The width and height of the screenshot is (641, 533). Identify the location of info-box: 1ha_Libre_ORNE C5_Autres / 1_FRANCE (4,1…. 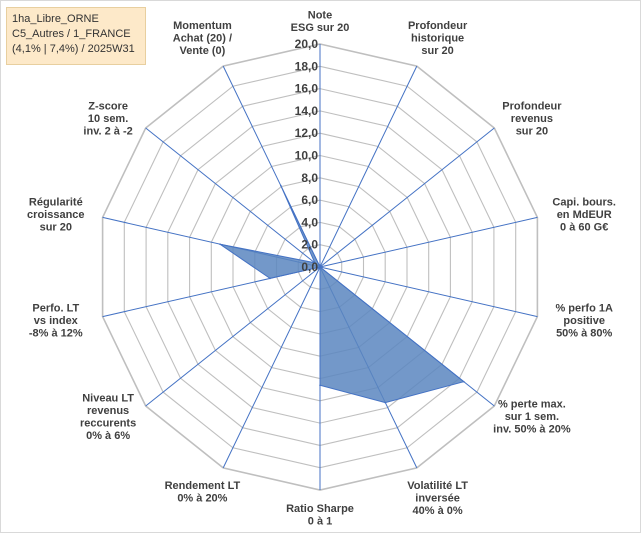
(76, 36).